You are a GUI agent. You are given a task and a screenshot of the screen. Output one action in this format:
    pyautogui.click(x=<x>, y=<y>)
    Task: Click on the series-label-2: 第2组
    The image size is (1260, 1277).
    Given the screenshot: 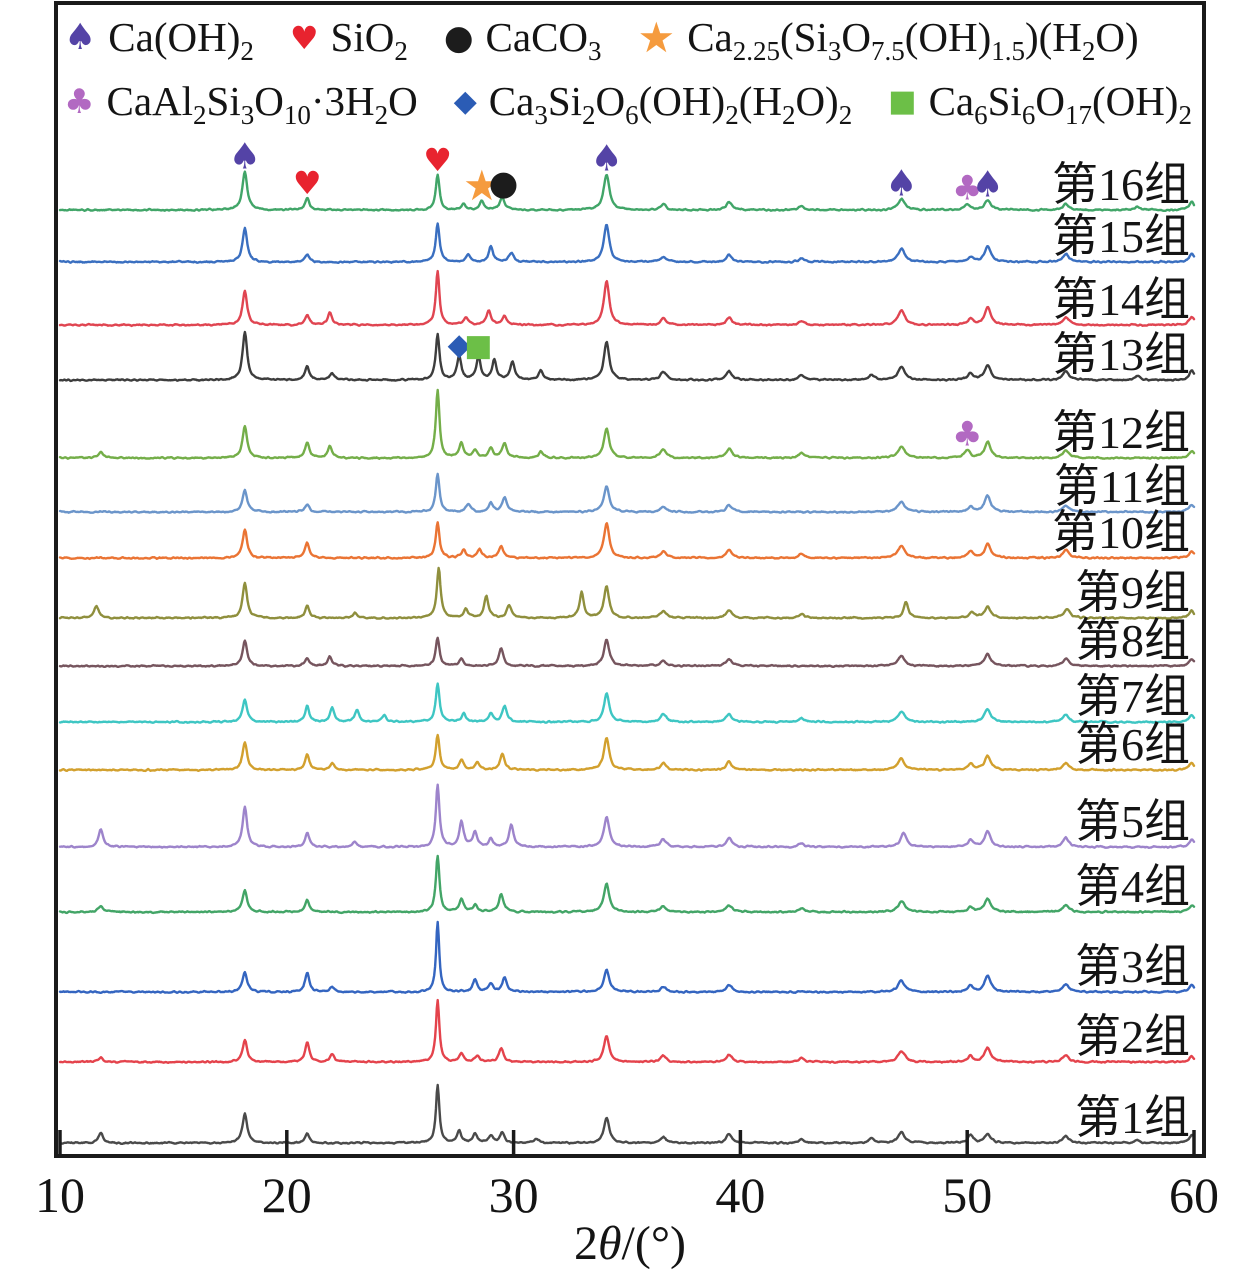 What is the action you would take?
    pyautogui.click(x=1132, y=1036)
    